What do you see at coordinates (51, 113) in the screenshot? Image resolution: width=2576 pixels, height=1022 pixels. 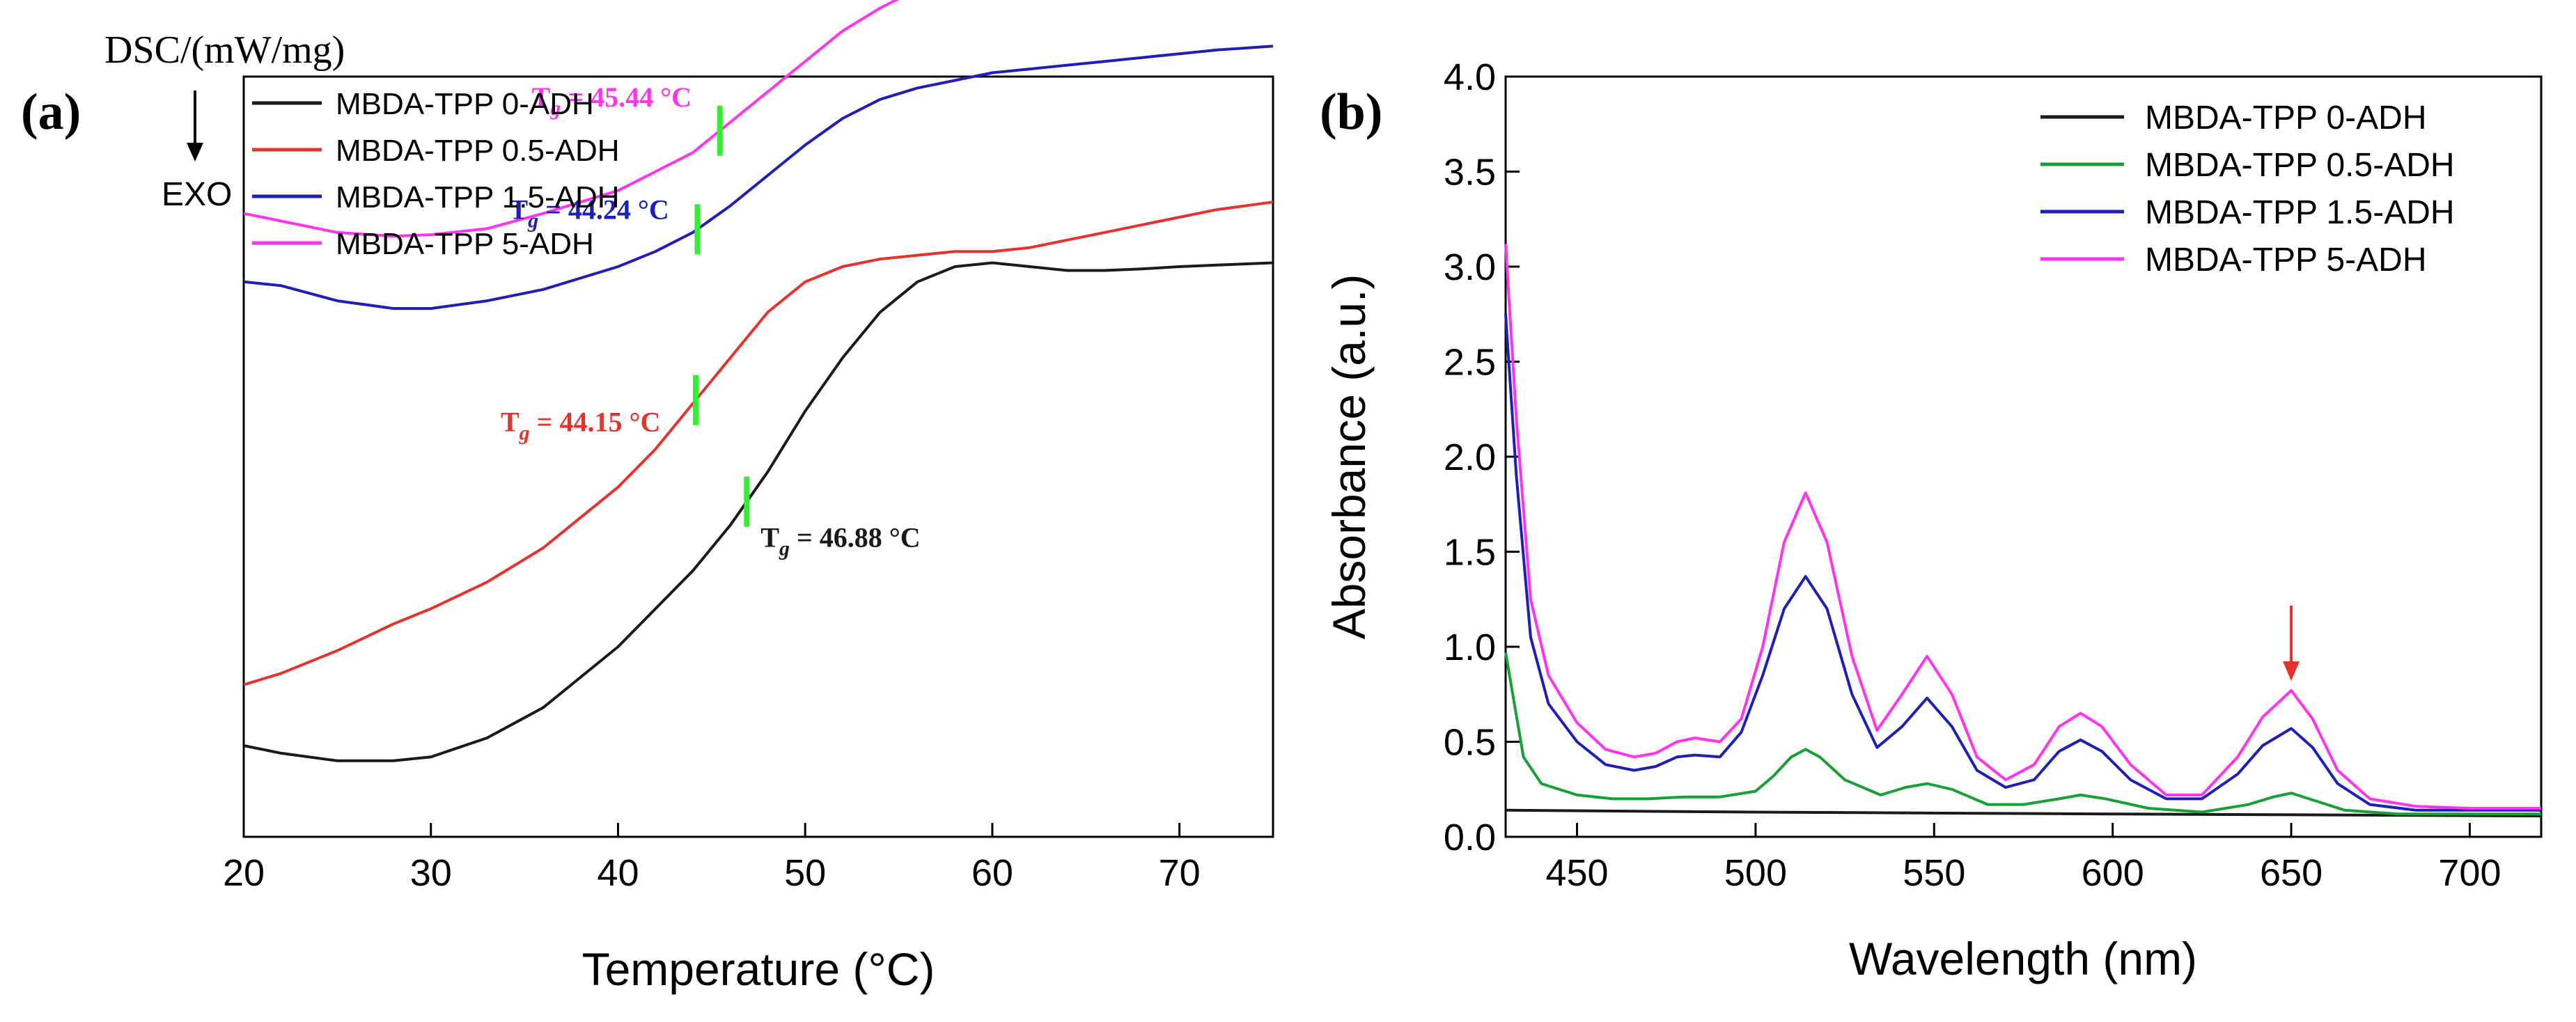 I see `panel-a-label: (a)` at bounding box center [51, 113].